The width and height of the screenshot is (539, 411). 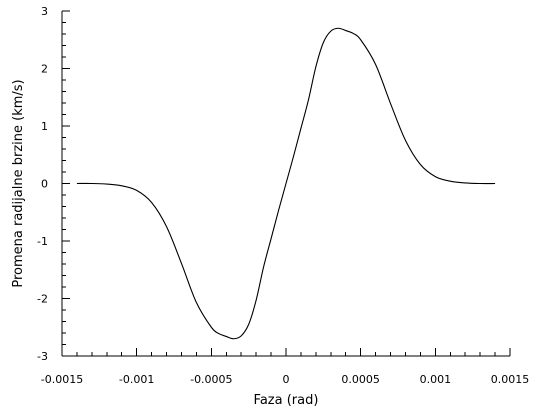 What do you see at coordinates (44, 69) in the screenshot?
I see `y-tick-label: 2` at bounding box center [44, 69].